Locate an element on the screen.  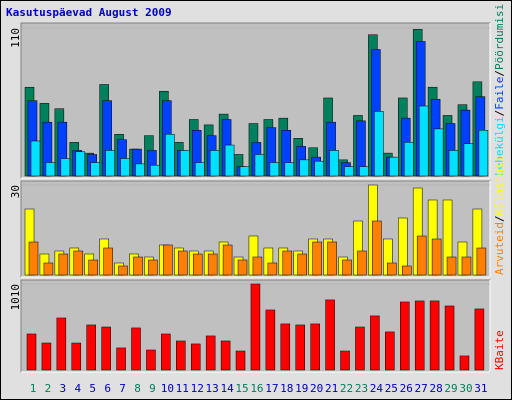
legend: Lehekülgi/Faile/Pöördumisi is located at coordinates (499, 90).